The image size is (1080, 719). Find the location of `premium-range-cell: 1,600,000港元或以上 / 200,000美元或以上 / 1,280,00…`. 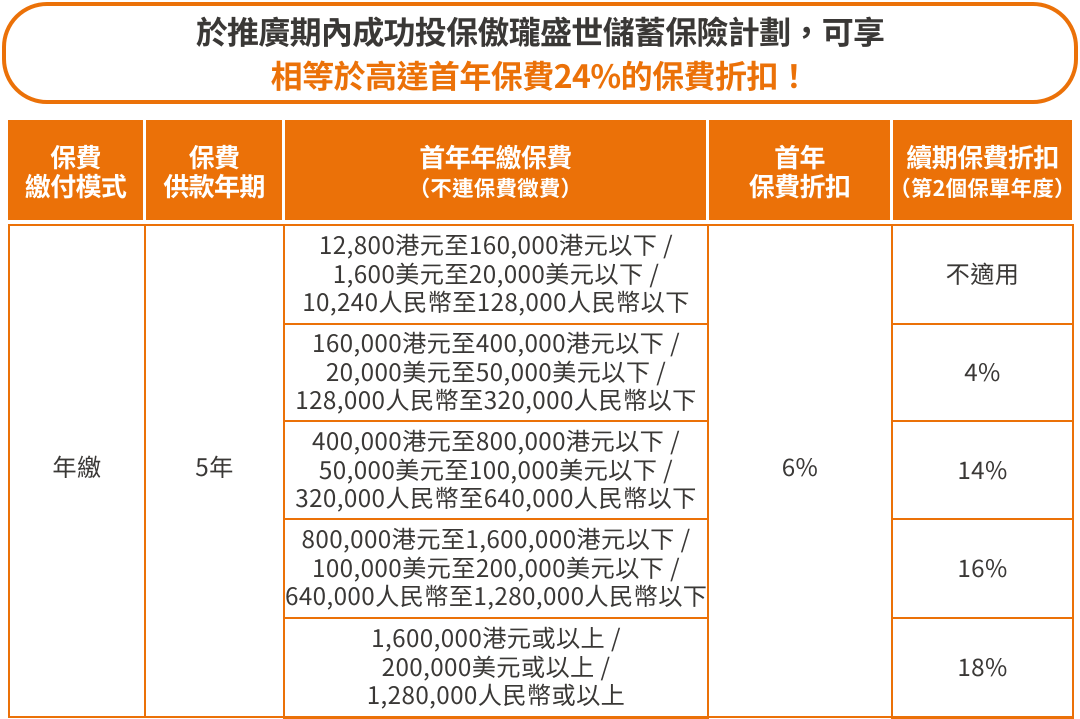

premium-range-cell: 1,600,000港元或以上 / 200,000美元或以上 / 1,280,00… is located at coordinates (496, 667).